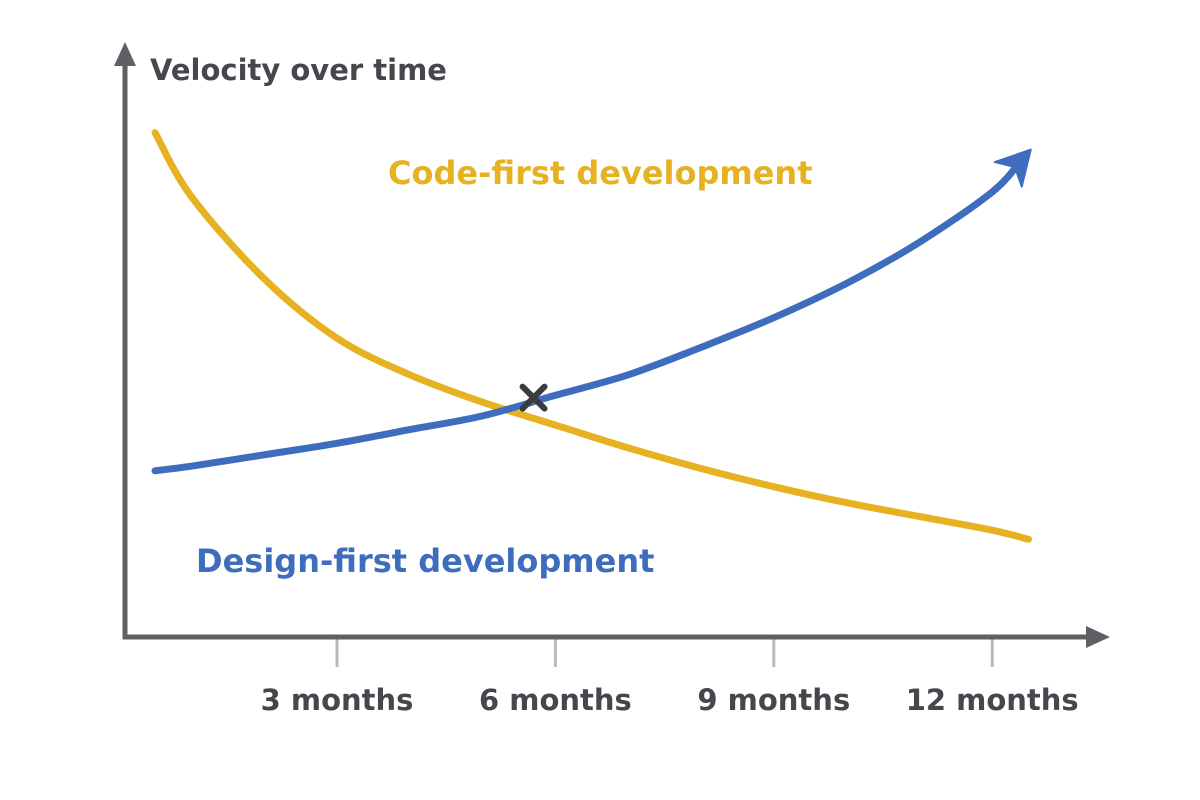 Image resolution: width=1200 pixels, height=800 pixels. What do you see at coordinates (555, 700) in the screenshot?
I see `x-tick-label: 6 months` at bounding box center [555, 700].